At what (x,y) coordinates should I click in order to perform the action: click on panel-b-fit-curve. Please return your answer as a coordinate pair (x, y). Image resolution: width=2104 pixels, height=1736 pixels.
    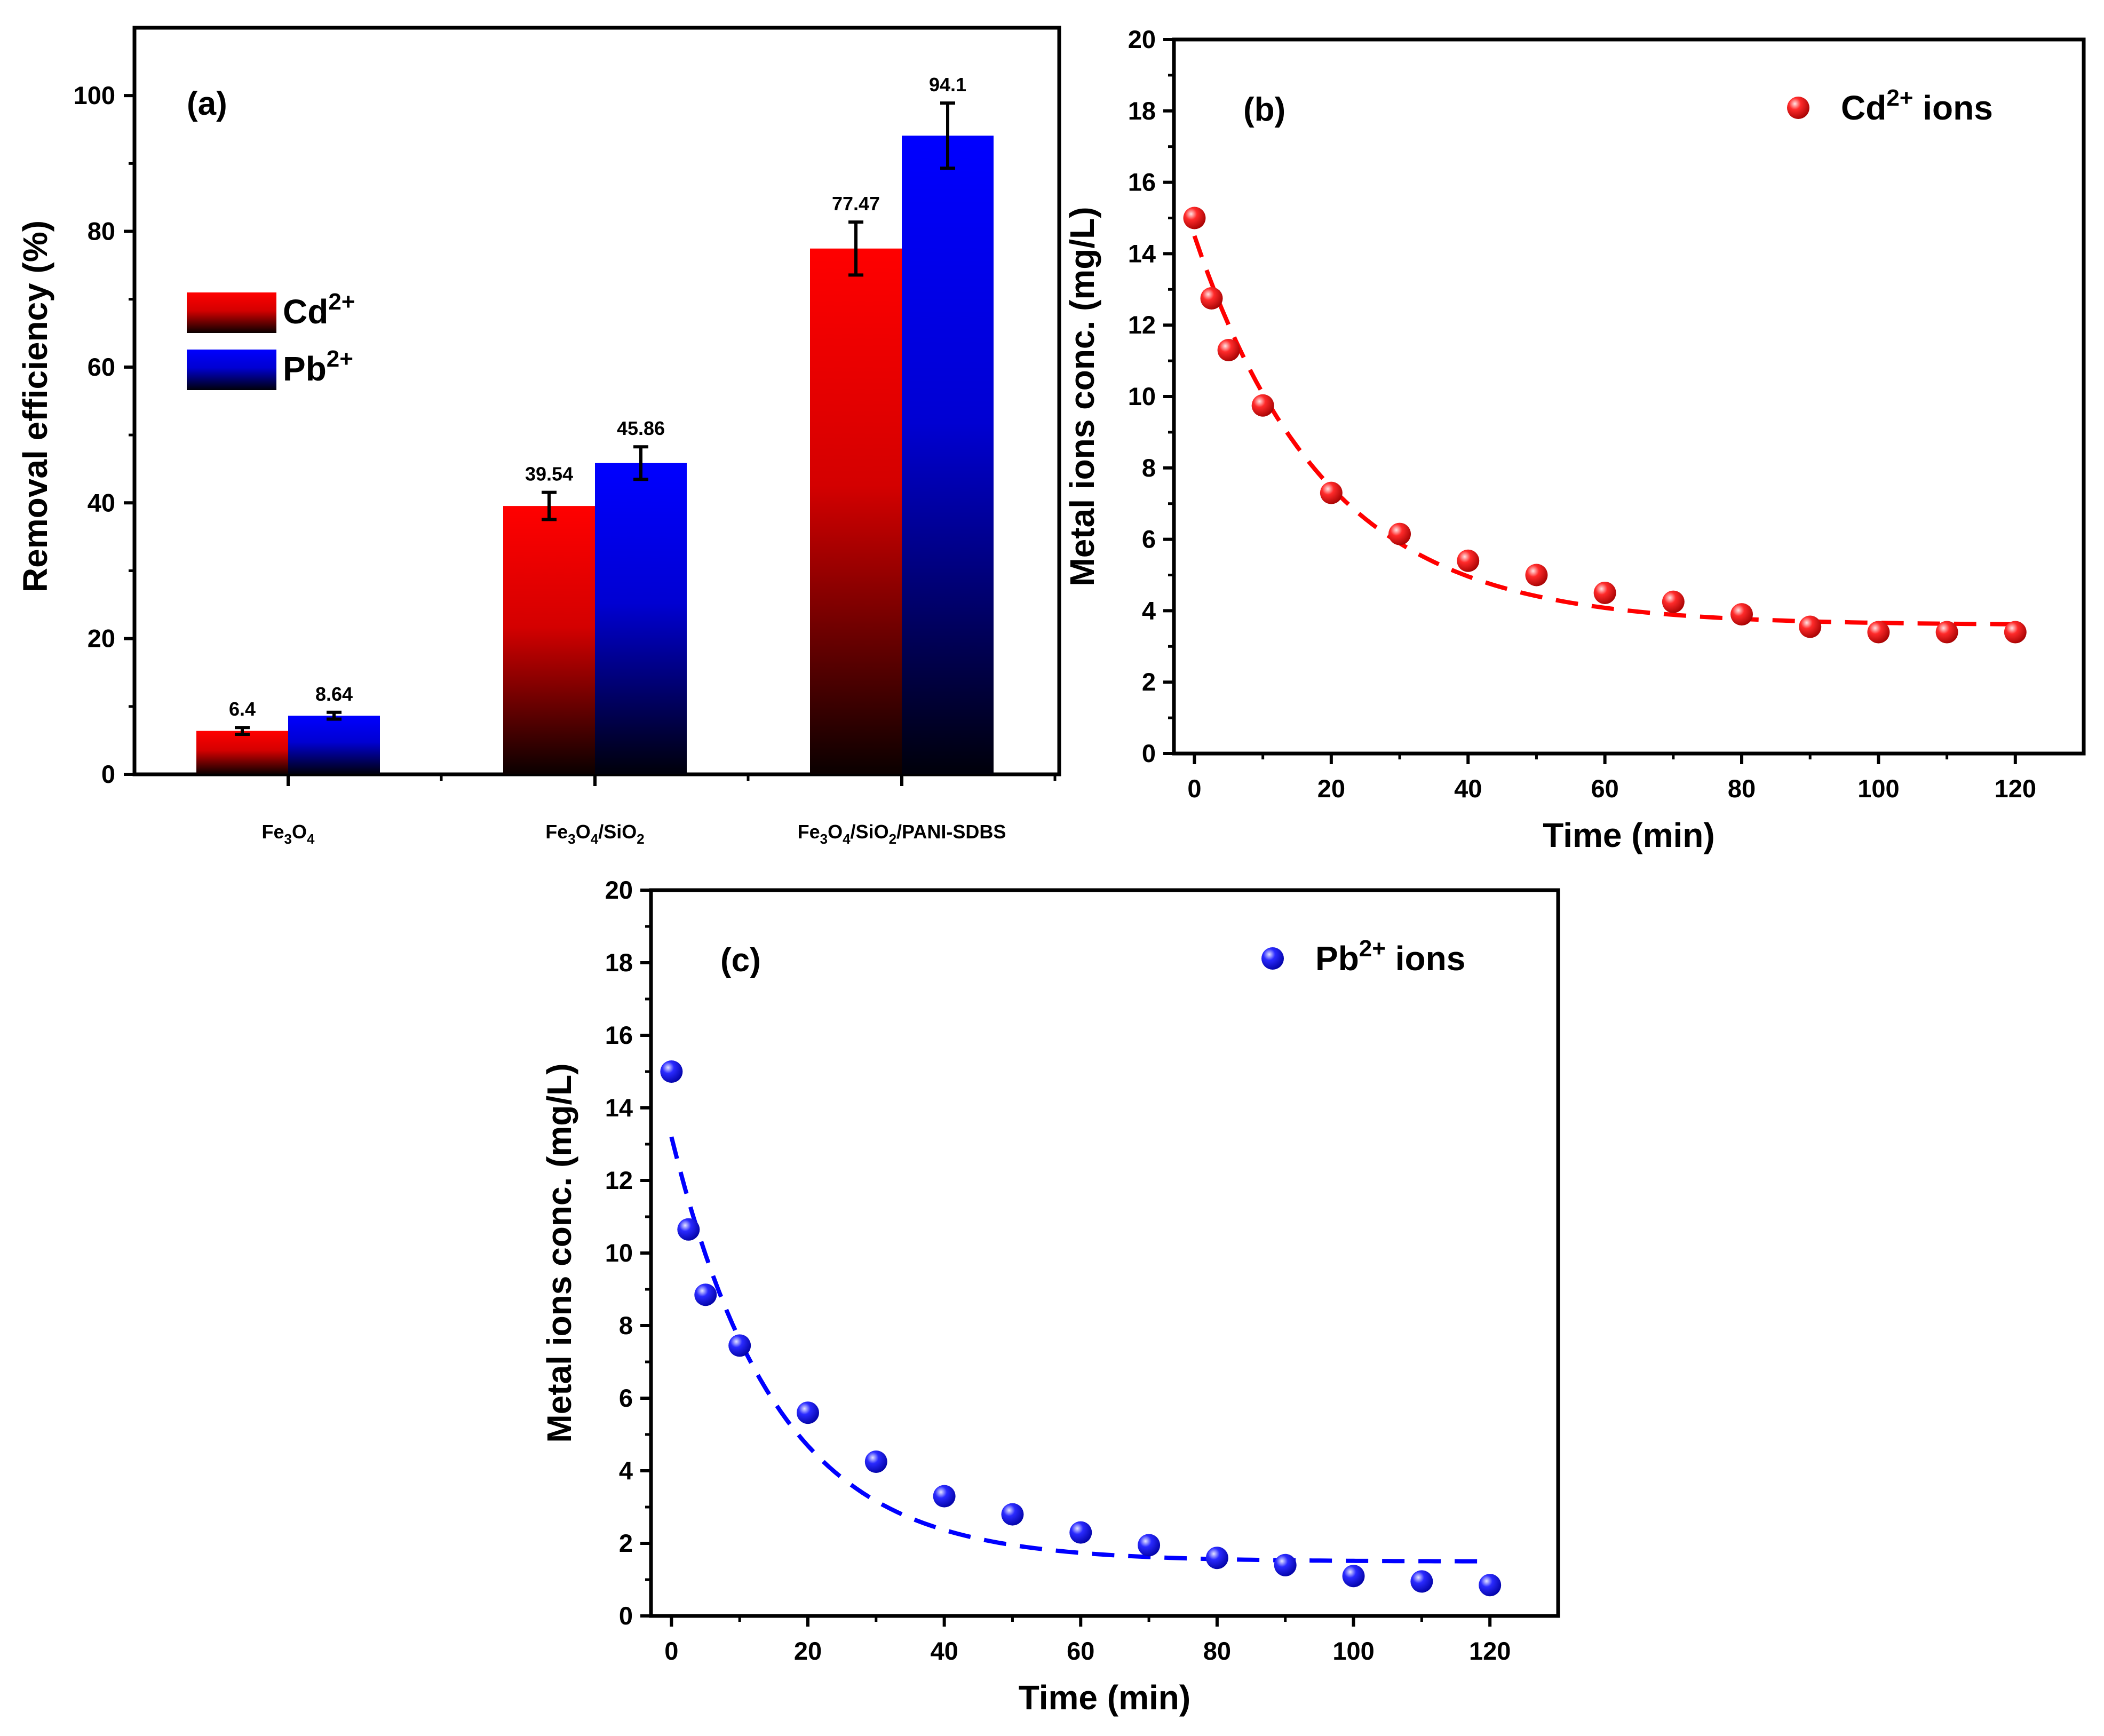
    Looking at the image, I should click on (1603, 431).